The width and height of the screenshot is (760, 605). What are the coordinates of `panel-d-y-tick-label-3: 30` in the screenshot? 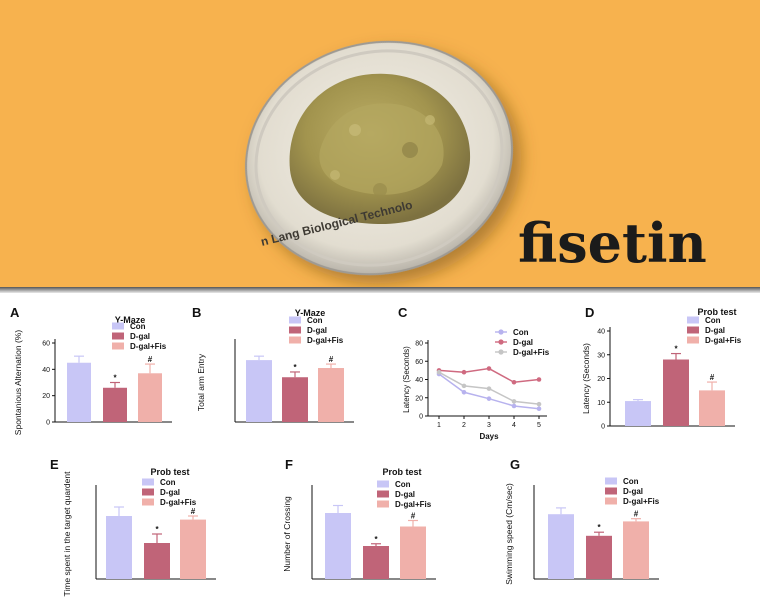 It's located at (601, 355).